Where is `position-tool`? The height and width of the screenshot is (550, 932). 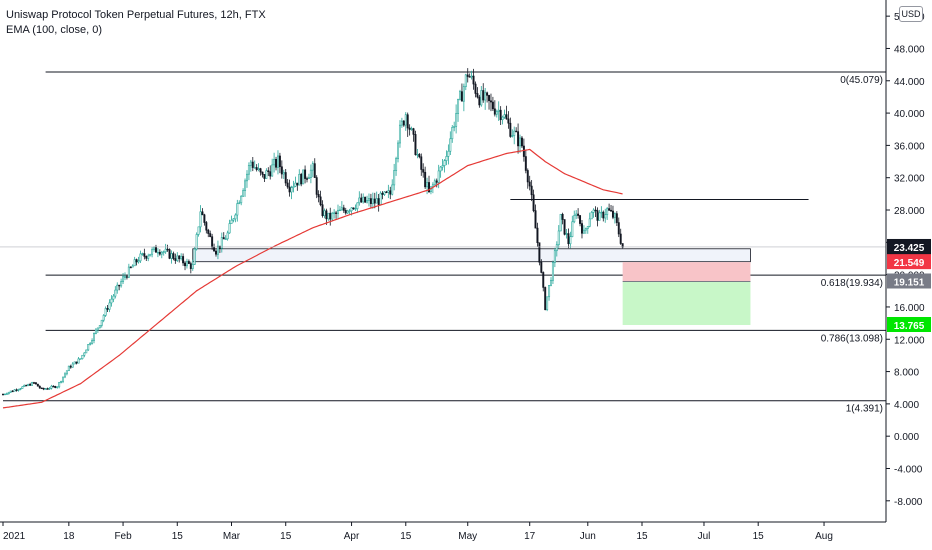 position-tool is located at coordinates (686, 293).